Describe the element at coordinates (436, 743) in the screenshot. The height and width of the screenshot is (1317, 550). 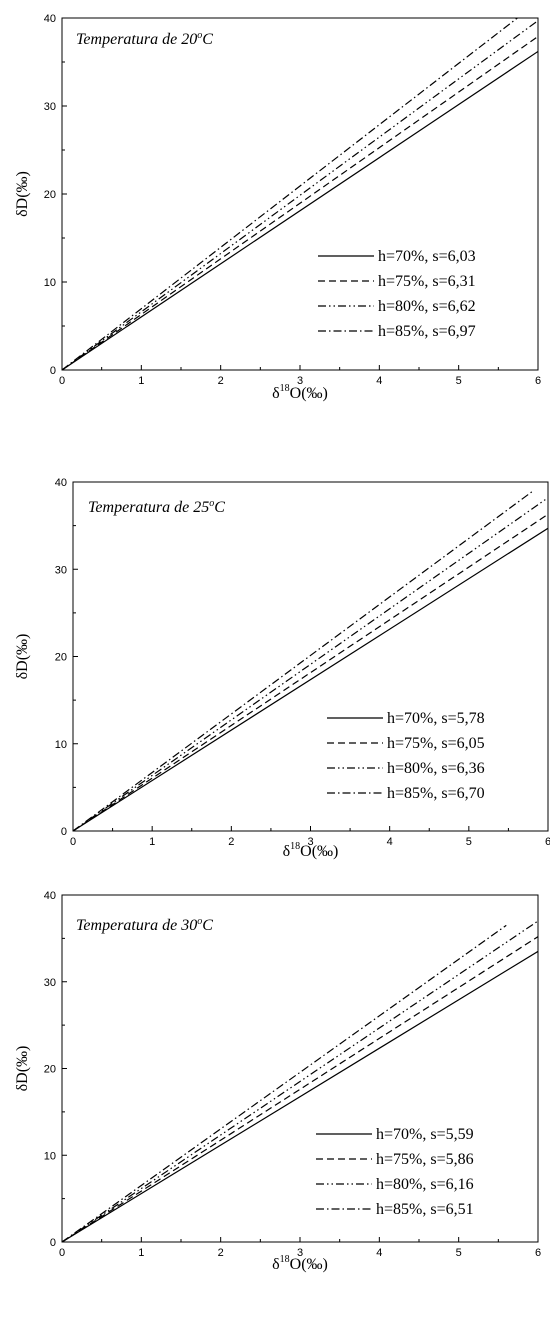
I see `legend-label-2: h=75%, s=6,05` at that location.